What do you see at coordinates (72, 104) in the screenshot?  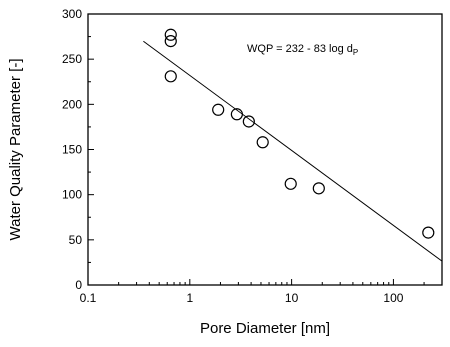 I see `y-tick-label: 200` at bounding box center [72, 104].